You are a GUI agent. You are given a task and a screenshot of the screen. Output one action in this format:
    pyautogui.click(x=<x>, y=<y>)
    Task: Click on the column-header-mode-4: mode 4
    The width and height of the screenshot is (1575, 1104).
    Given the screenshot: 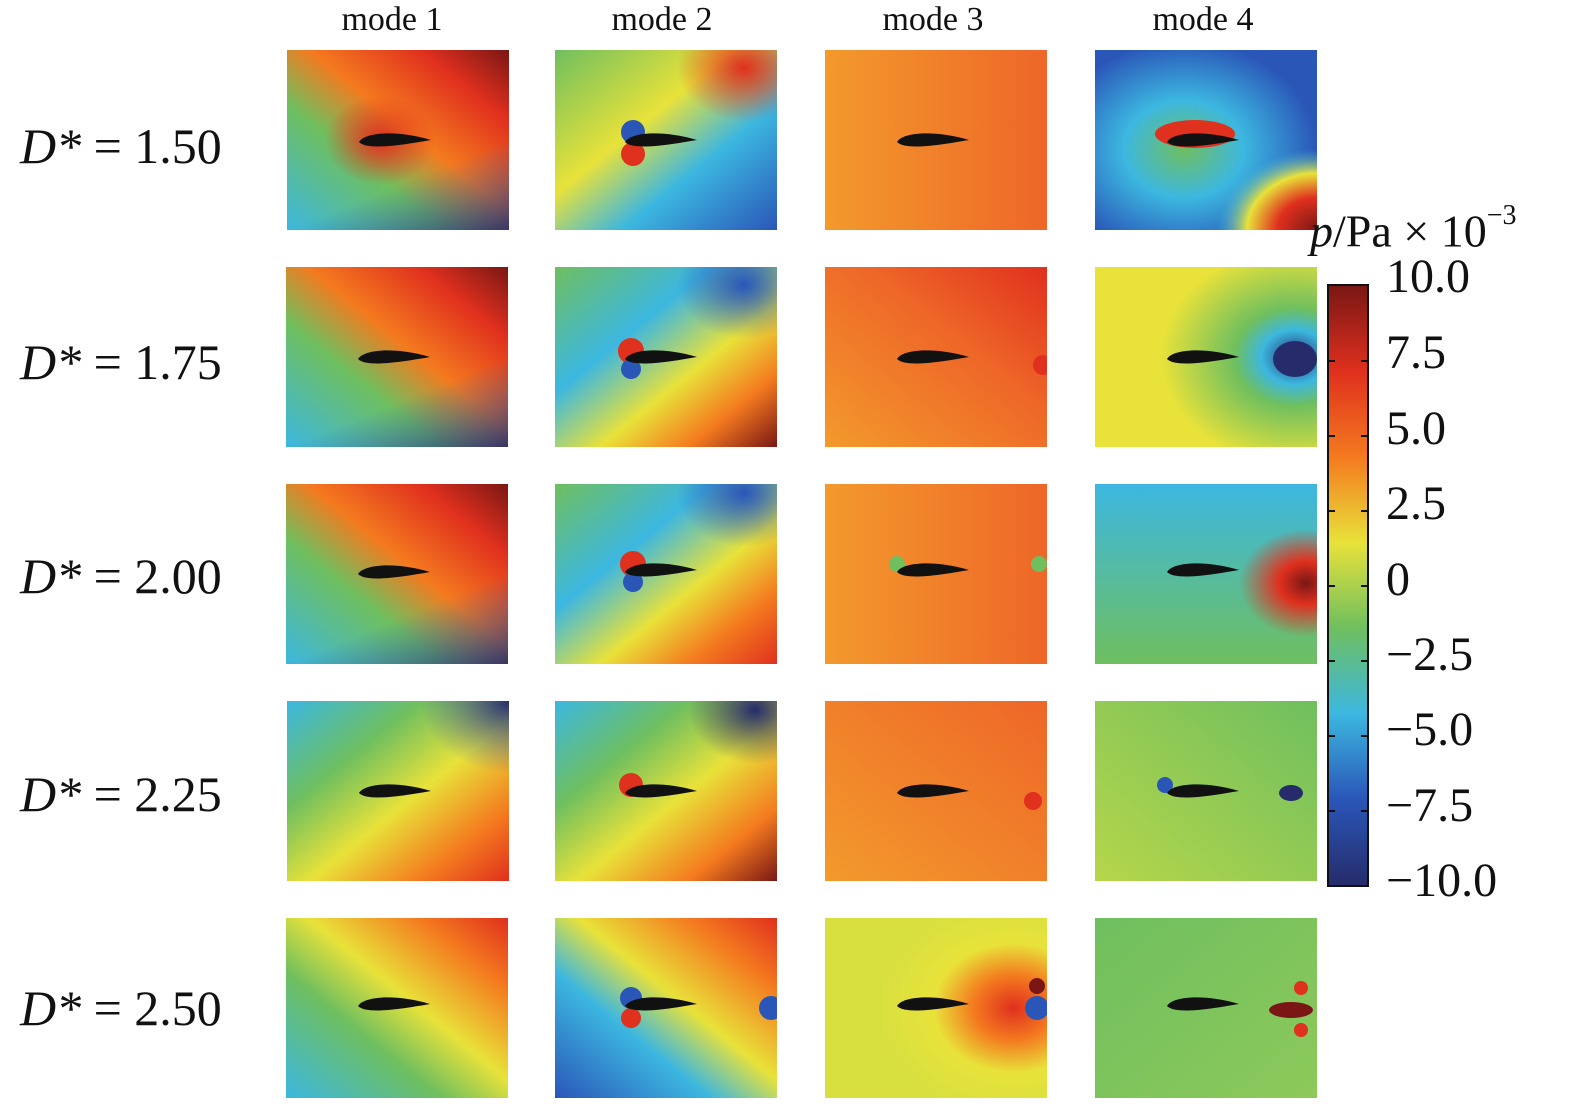 What is the action you would take?
    pyautogui.click(x=1203, y=19)
    